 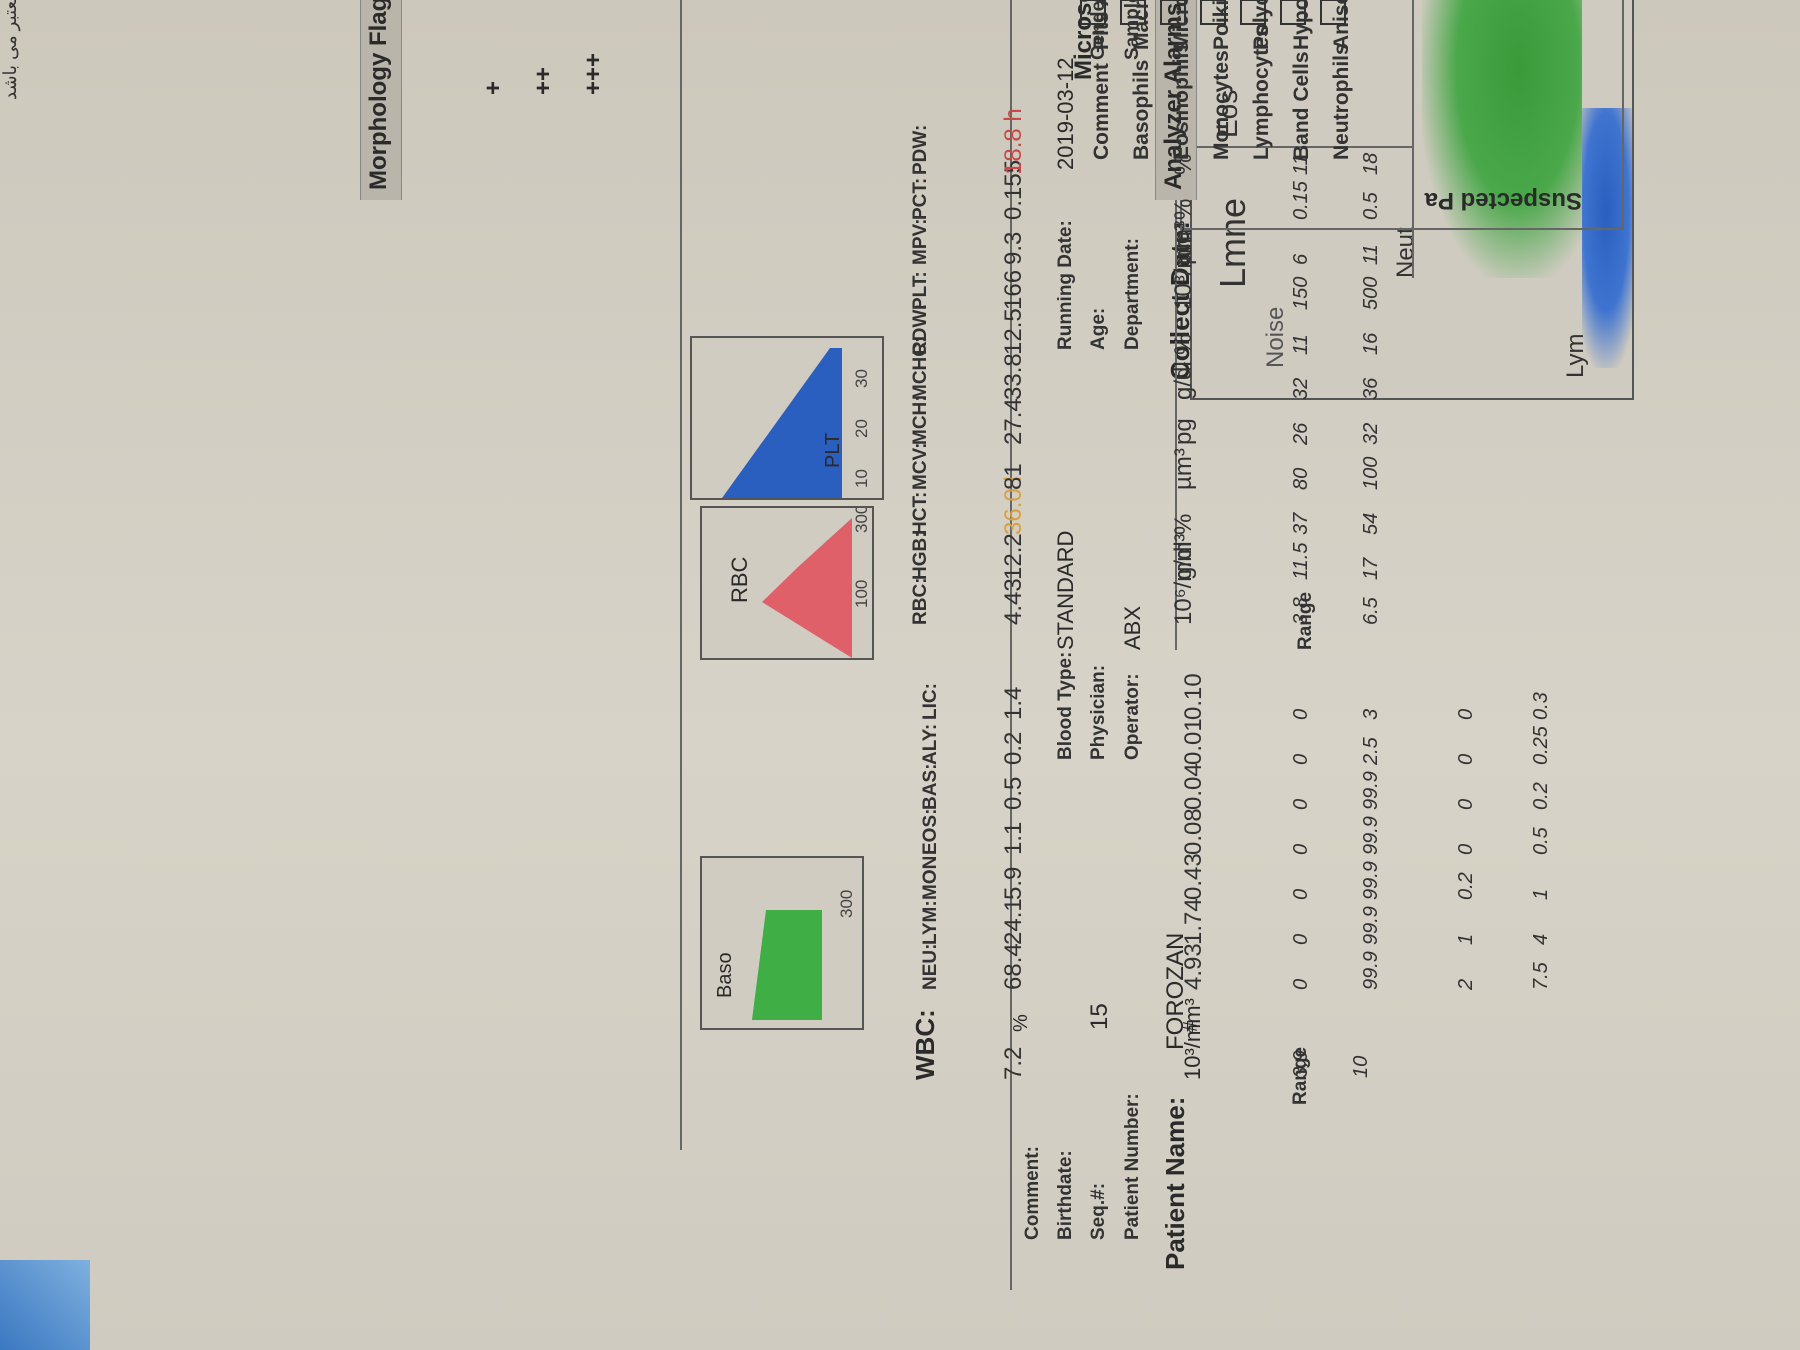 What do you see at coordinates (1371, 714) in the screenshot?
I see `wbc-row-range-high-lic: 3` at bounding box center [1371, 714].